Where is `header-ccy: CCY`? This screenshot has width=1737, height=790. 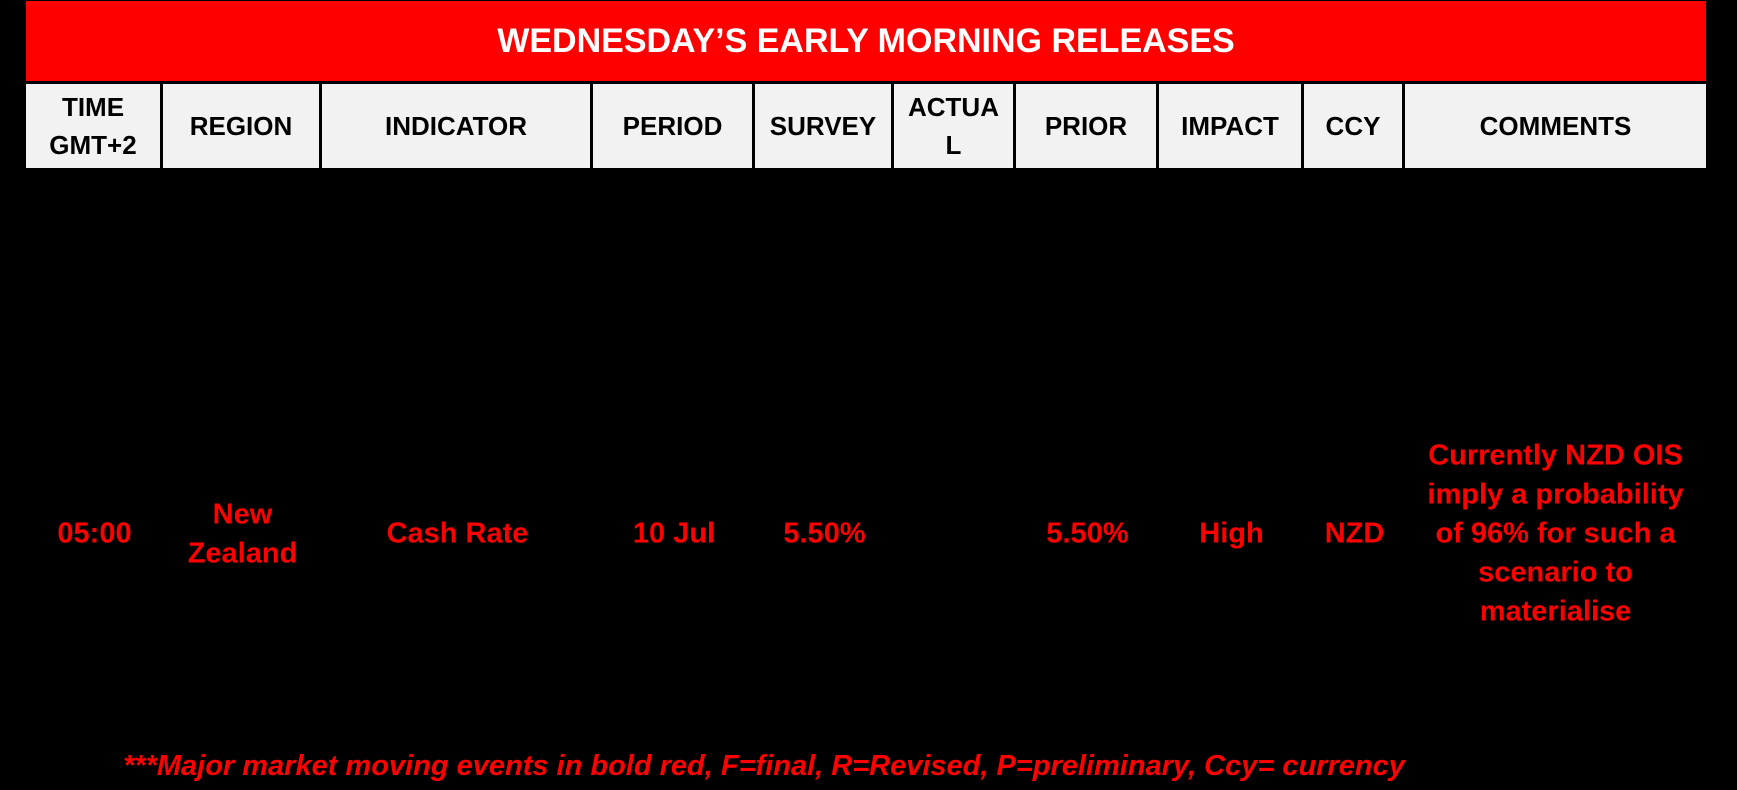
header-ccy: CCY is located at coordinates (1354, 126).